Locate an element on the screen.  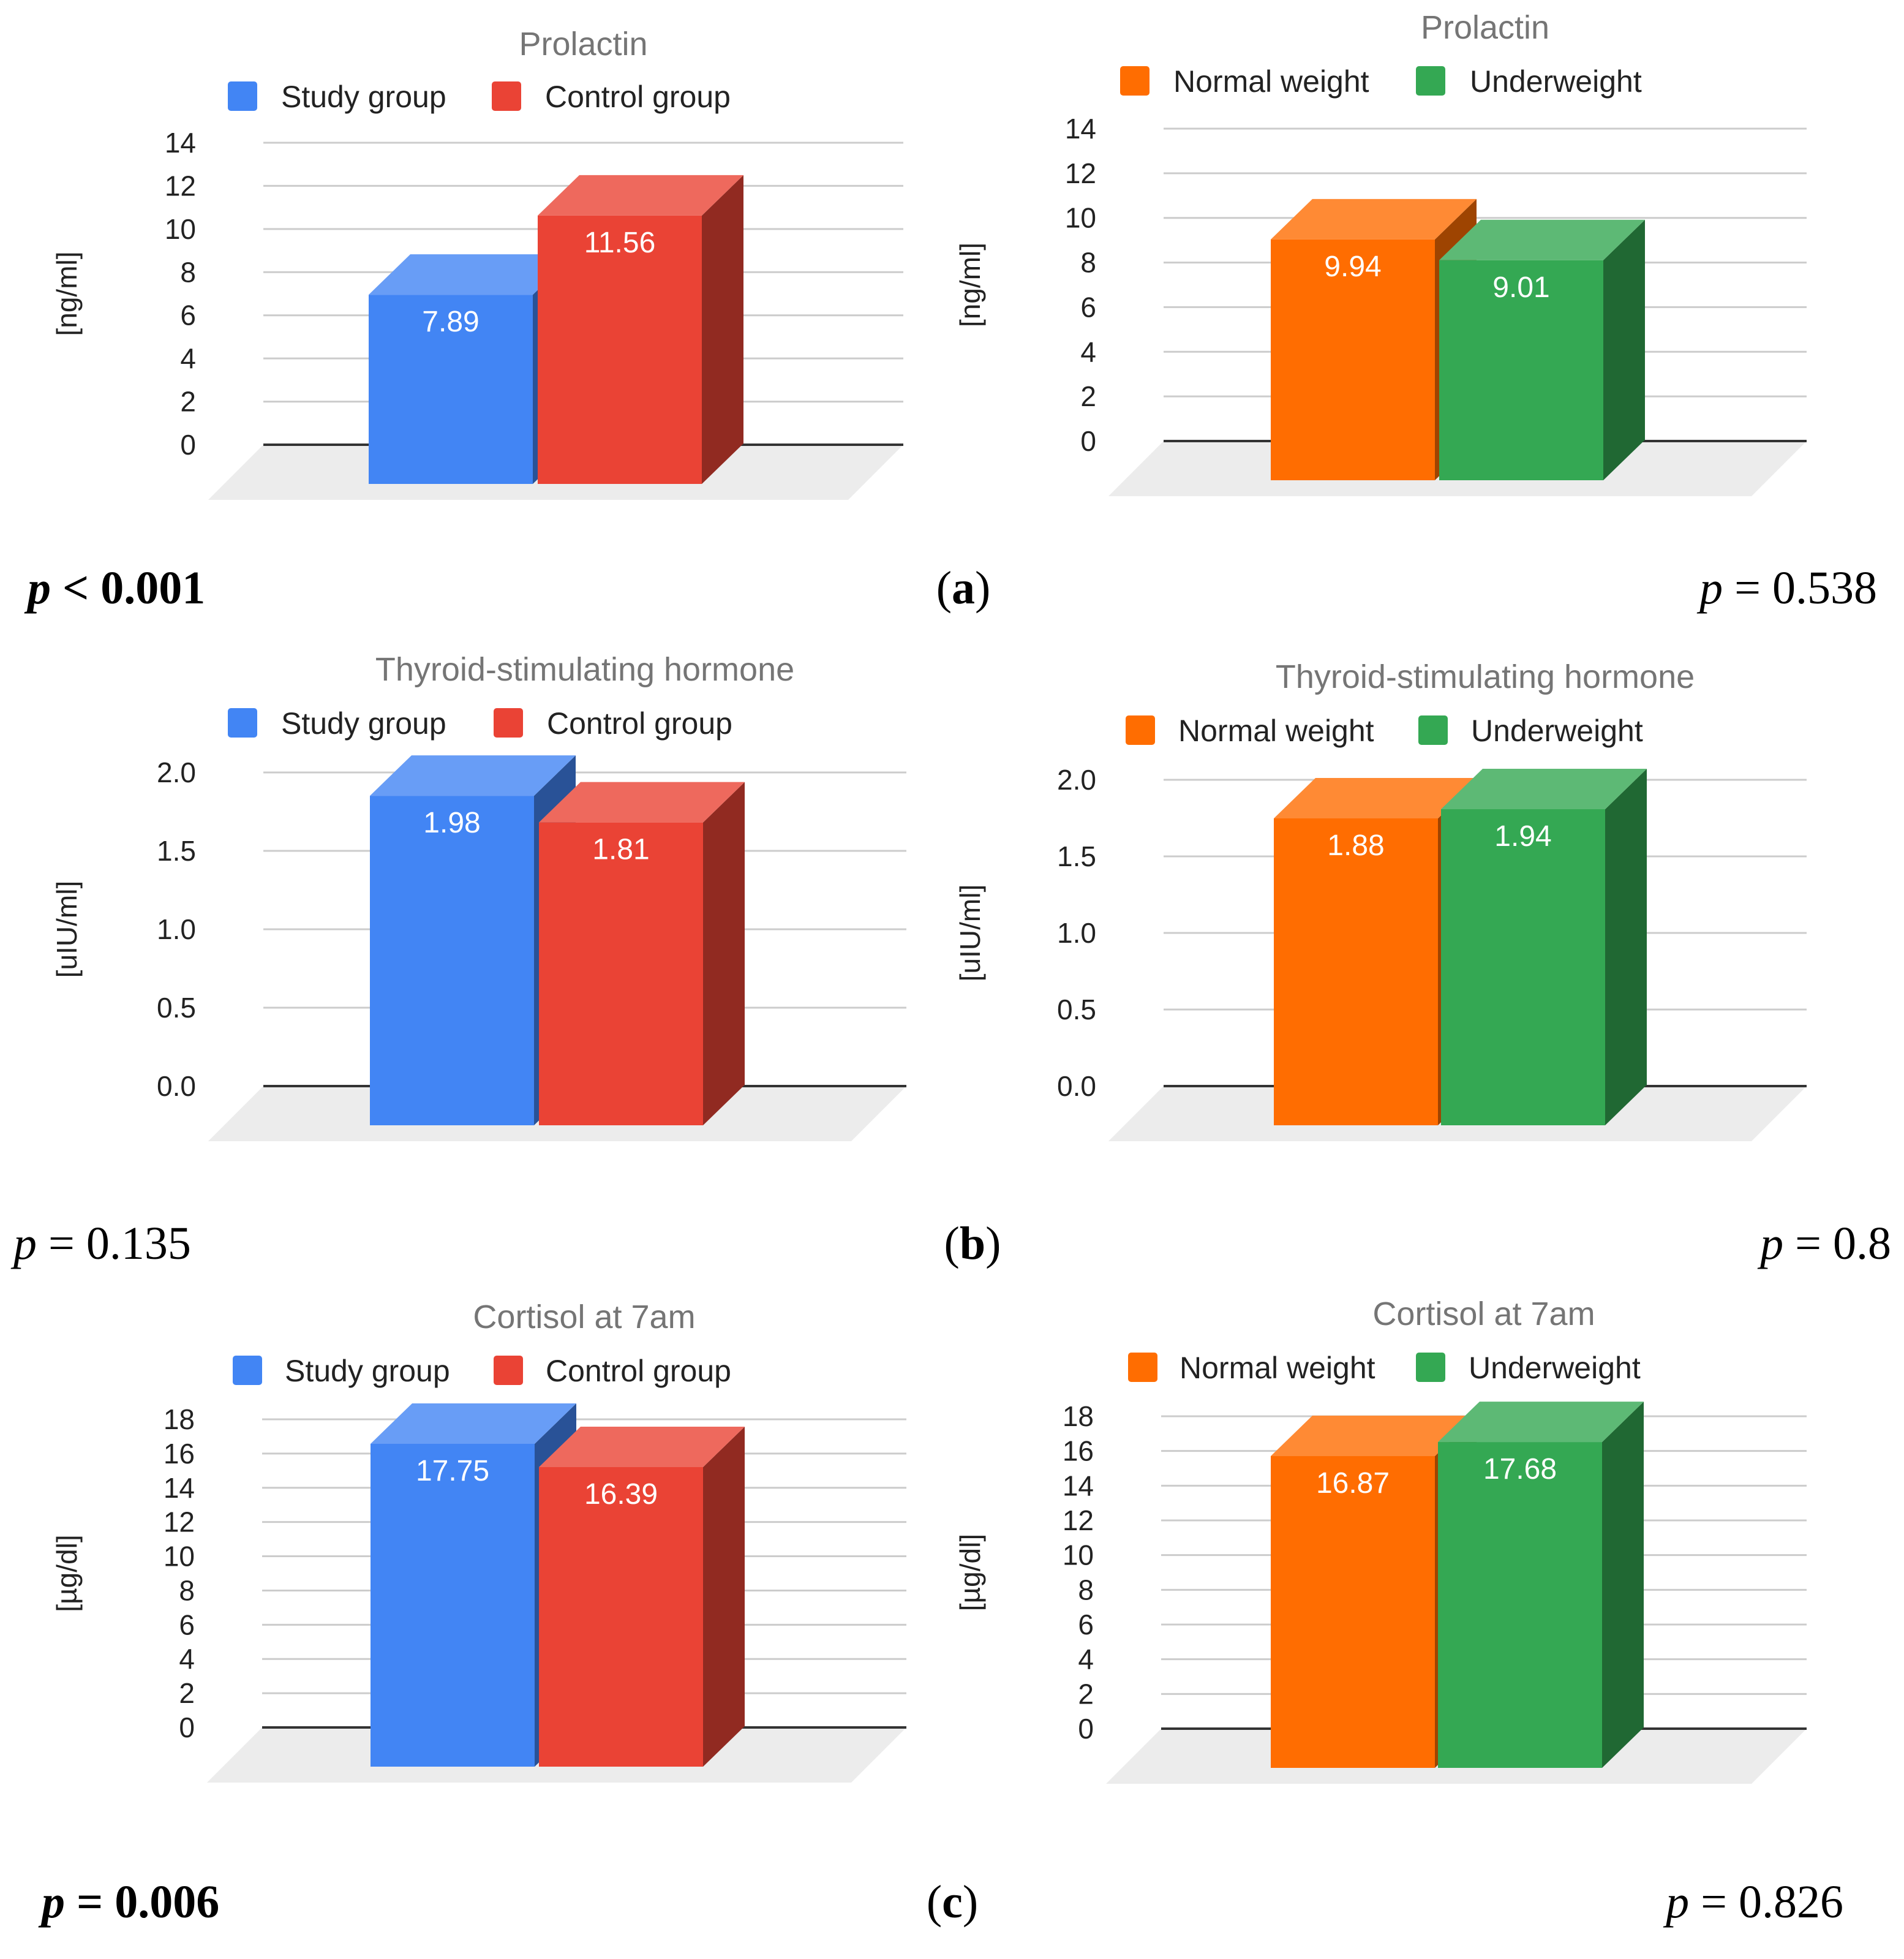
bar-value-label: 9.01 is located at coordinates (1520, 287).